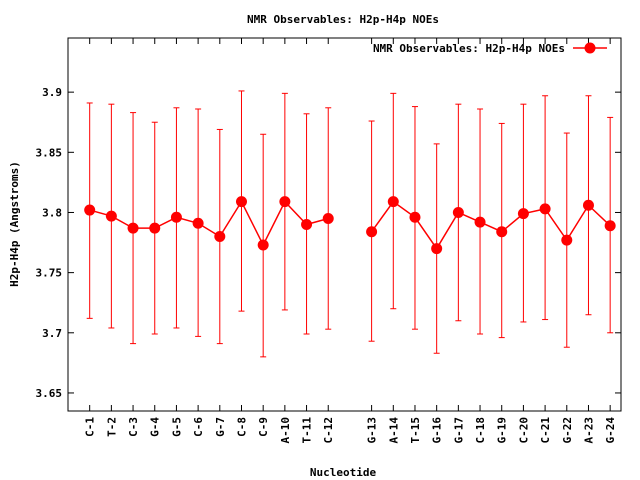  What do you see at coordinates (241, 427) in the screenshot?
I see `x-tick-label: C-8` at bounding box center [241, 427].